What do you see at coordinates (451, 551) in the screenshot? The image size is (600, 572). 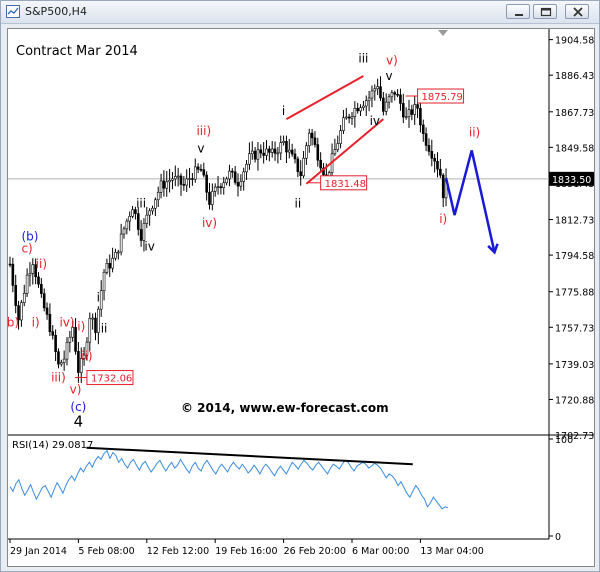 I see `time-tick-label: 13 Mar 04:00` at bounding box center [451, 551].